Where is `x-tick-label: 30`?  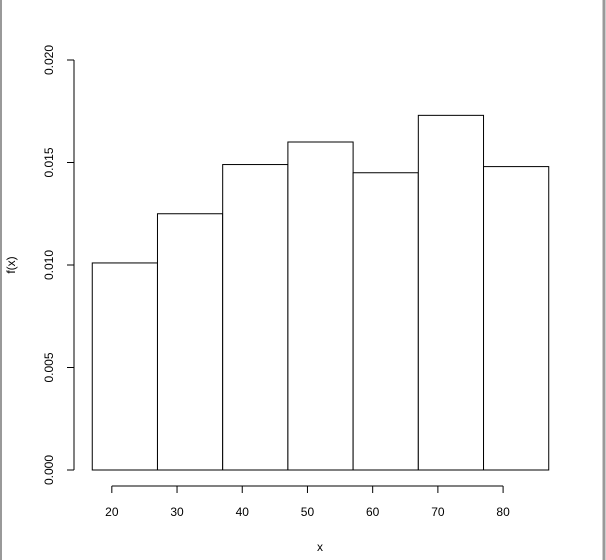 x-tick-label: 30 is located at coordinates (177, 512).